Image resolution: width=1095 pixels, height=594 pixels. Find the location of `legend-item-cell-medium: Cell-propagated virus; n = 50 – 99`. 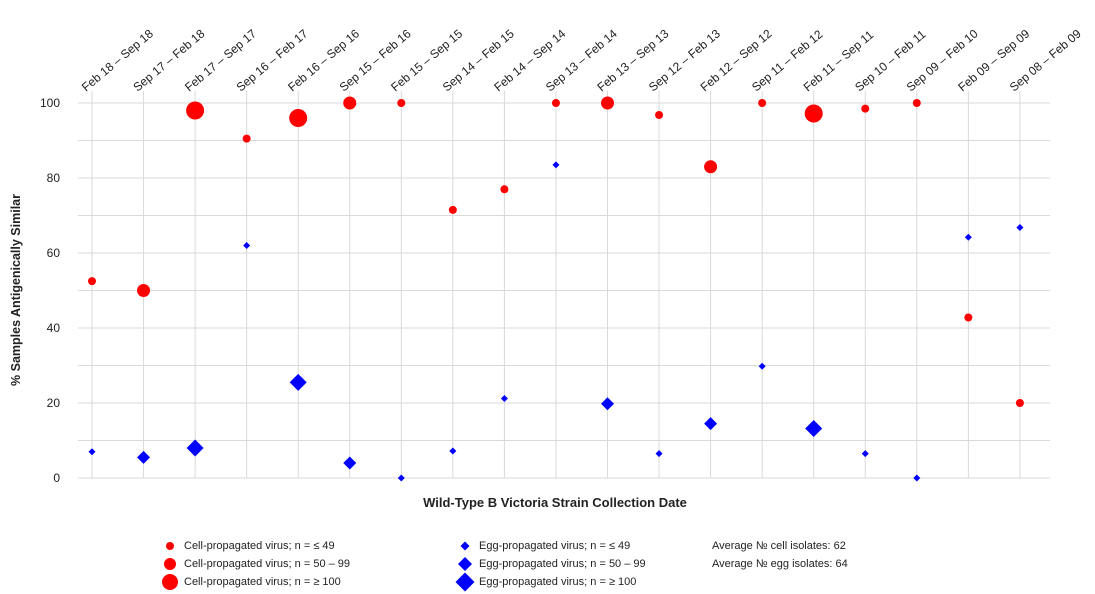

legend-item-cell-medium: Cell-propagated virus; n = 50 – 99 is located at coordinates (255, 564).